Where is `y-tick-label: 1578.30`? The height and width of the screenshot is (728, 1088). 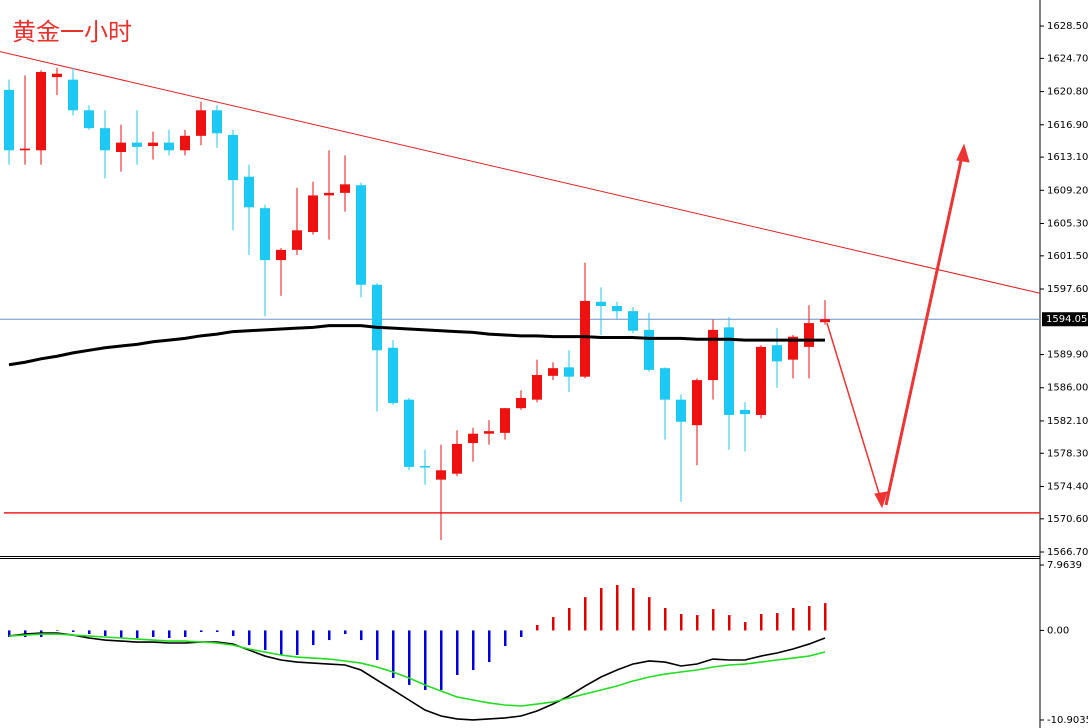 y-tick-label: 1578.30 is located at coordinates (1067, 453).